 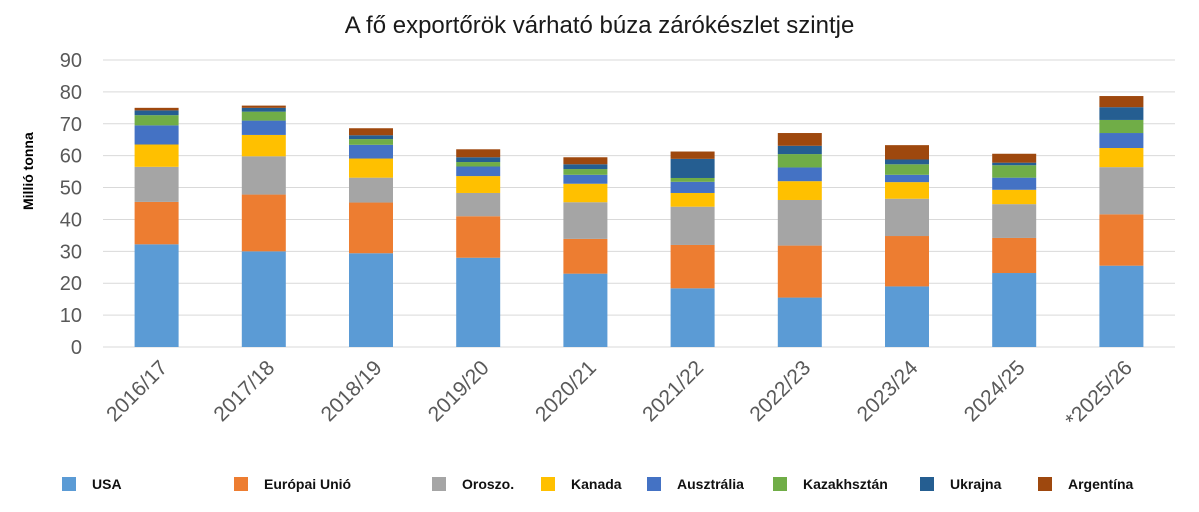 What do you see at coordinates (308, 484) in the screenshot?
I see `legend-label: Európai Unió` at bounding box center [308, 484].